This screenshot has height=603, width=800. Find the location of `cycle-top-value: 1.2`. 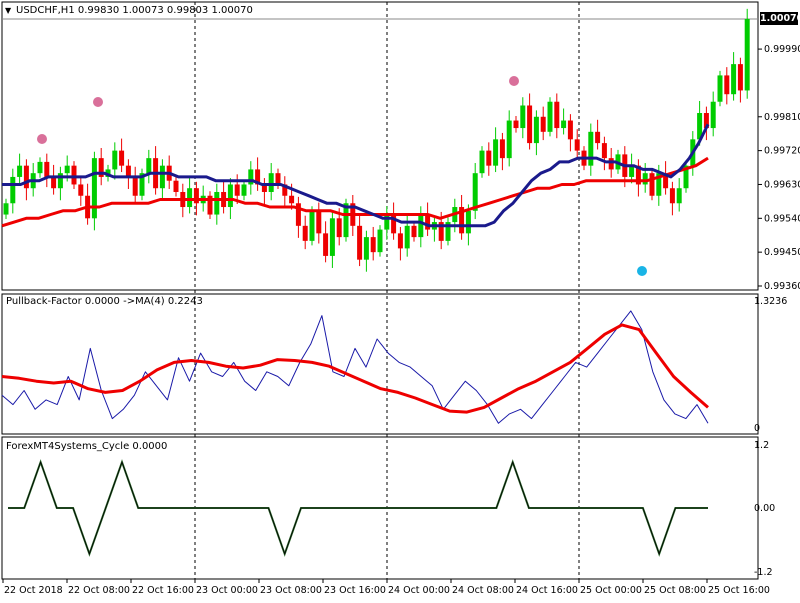

cycle-top-value: 1.2 is located at coordinates (762, 445).